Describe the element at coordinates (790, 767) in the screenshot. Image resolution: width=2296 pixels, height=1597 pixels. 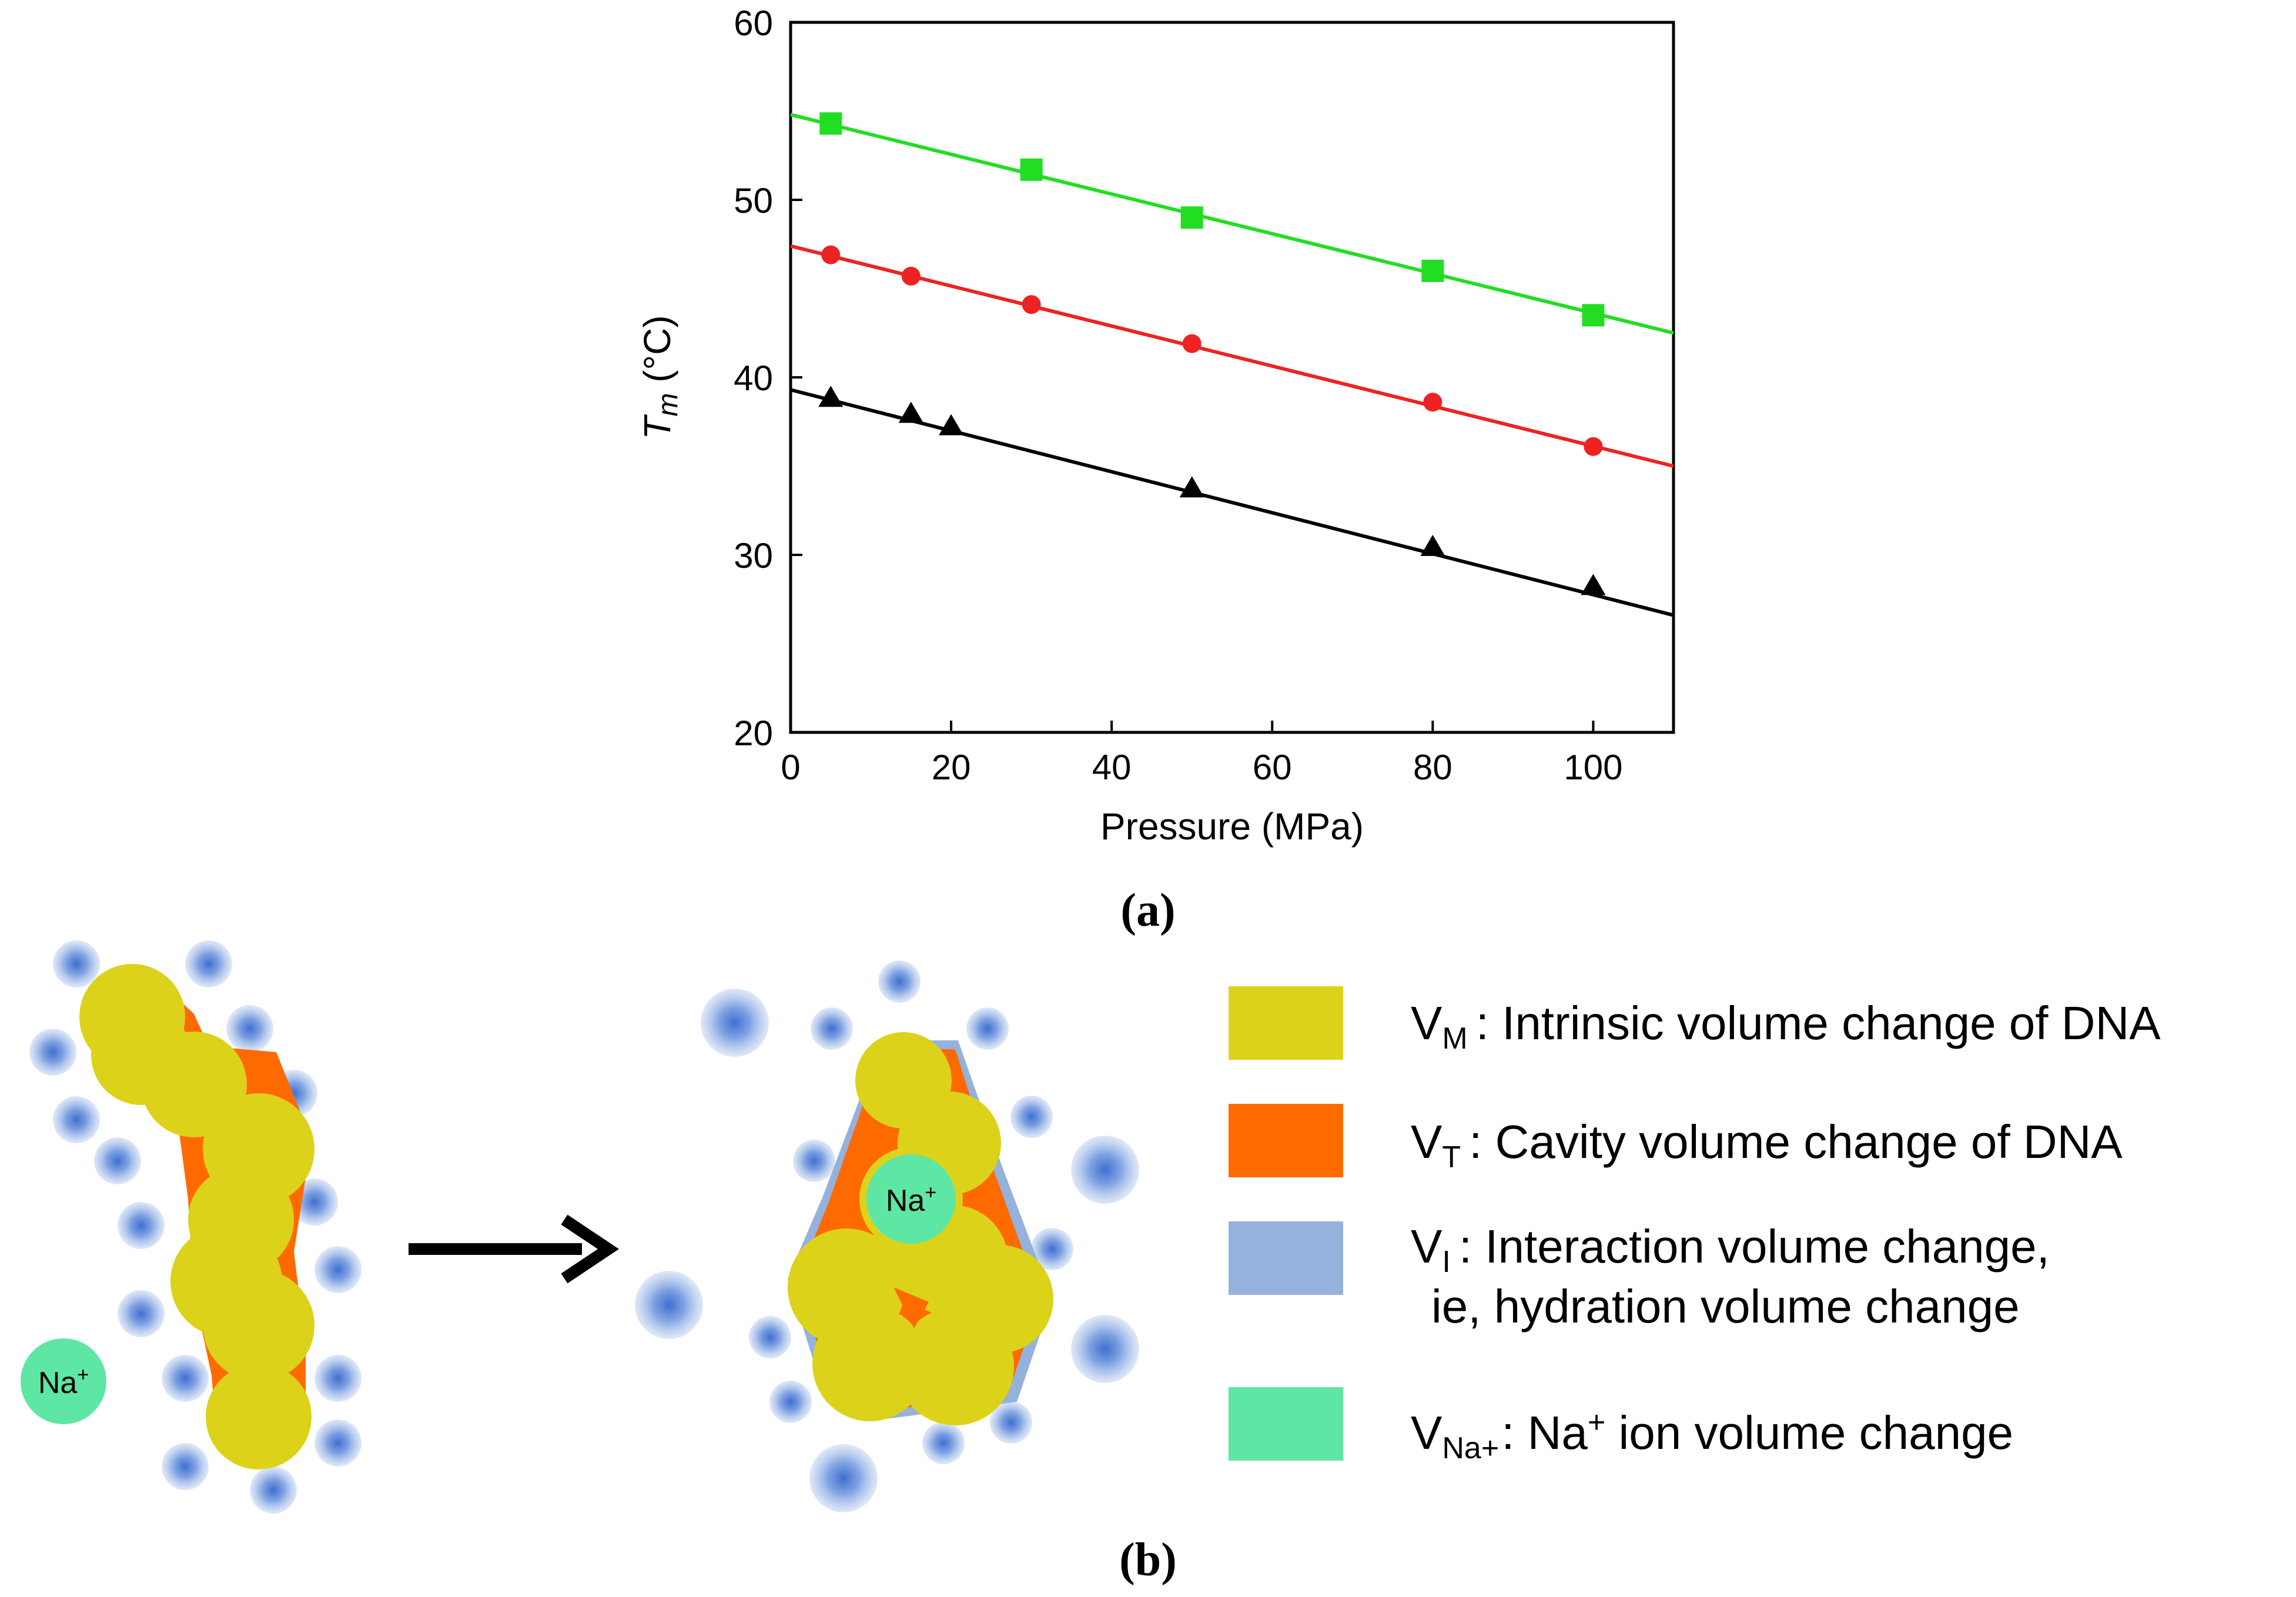
I see `x-tick-label: 0` at that location.